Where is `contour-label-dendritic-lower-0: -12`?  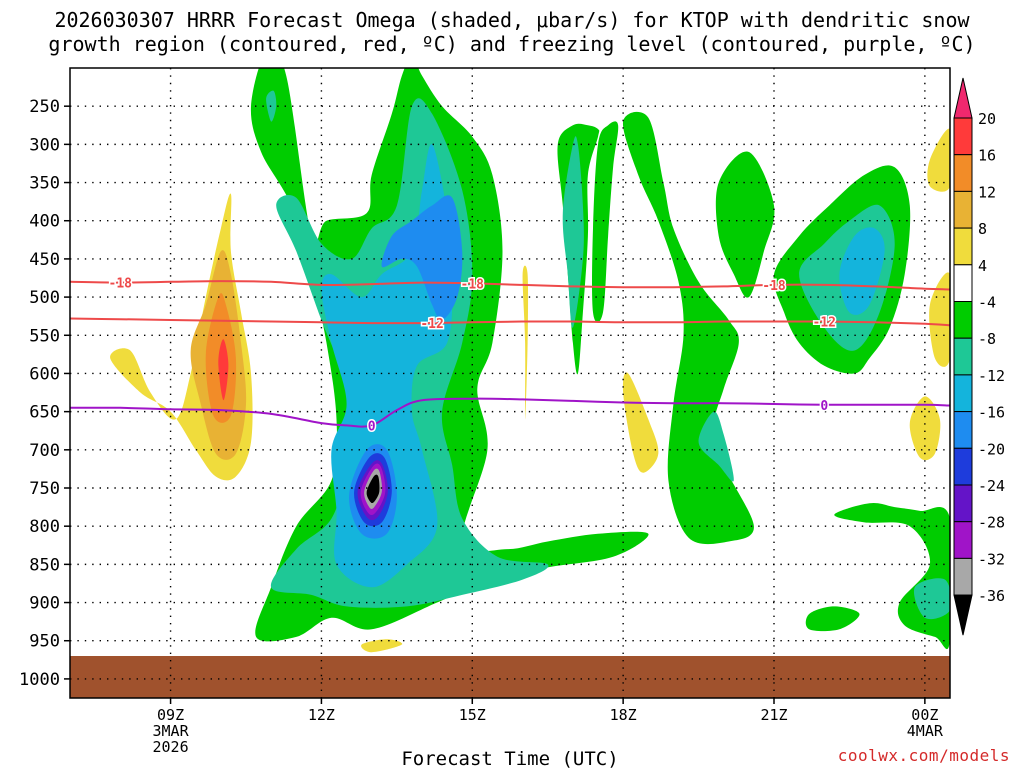 contour-label-dendritic-lower-0: -12 is located at coordinates (431, 324).